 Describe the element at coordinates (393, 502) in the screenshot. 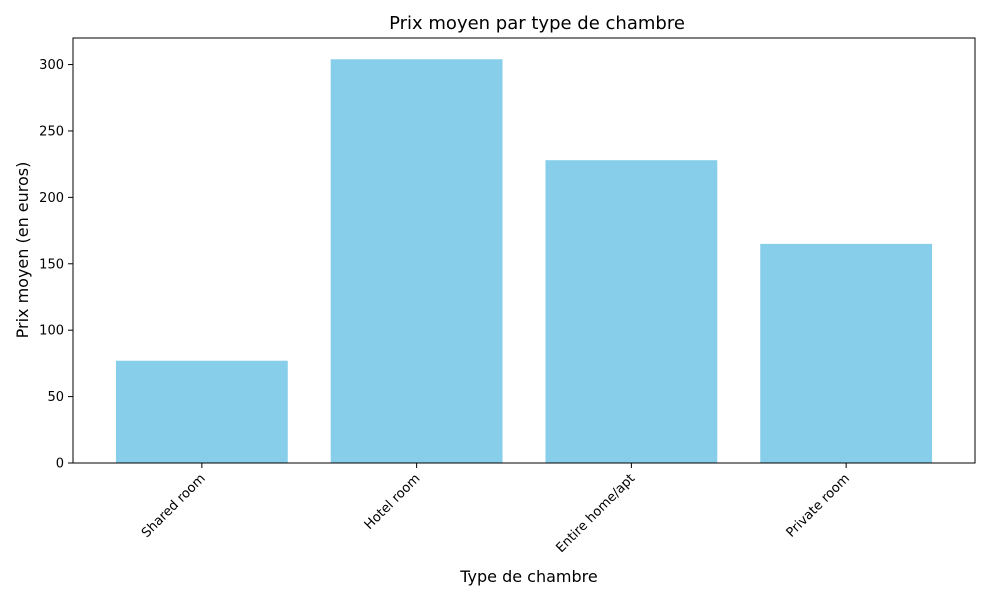

I see `x-tick-label: Hotel room` at that location.